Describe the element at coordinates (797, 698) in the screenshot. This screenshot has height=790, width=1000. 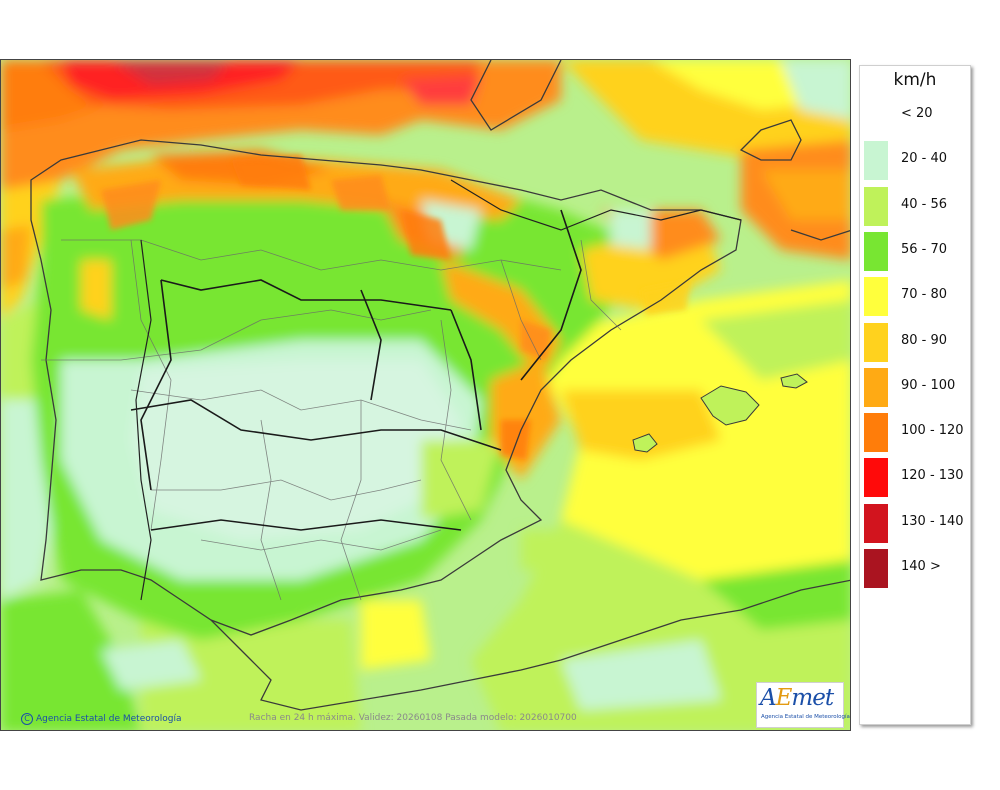
I see `aemet-logo-wordmark: AEmet` at that location.